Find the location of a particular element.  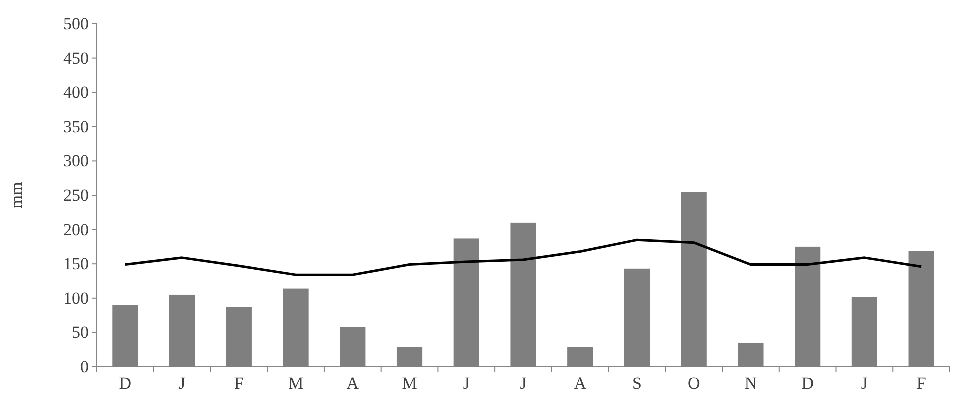

y-tick-label: 400 is located at coordinates (76, 92).